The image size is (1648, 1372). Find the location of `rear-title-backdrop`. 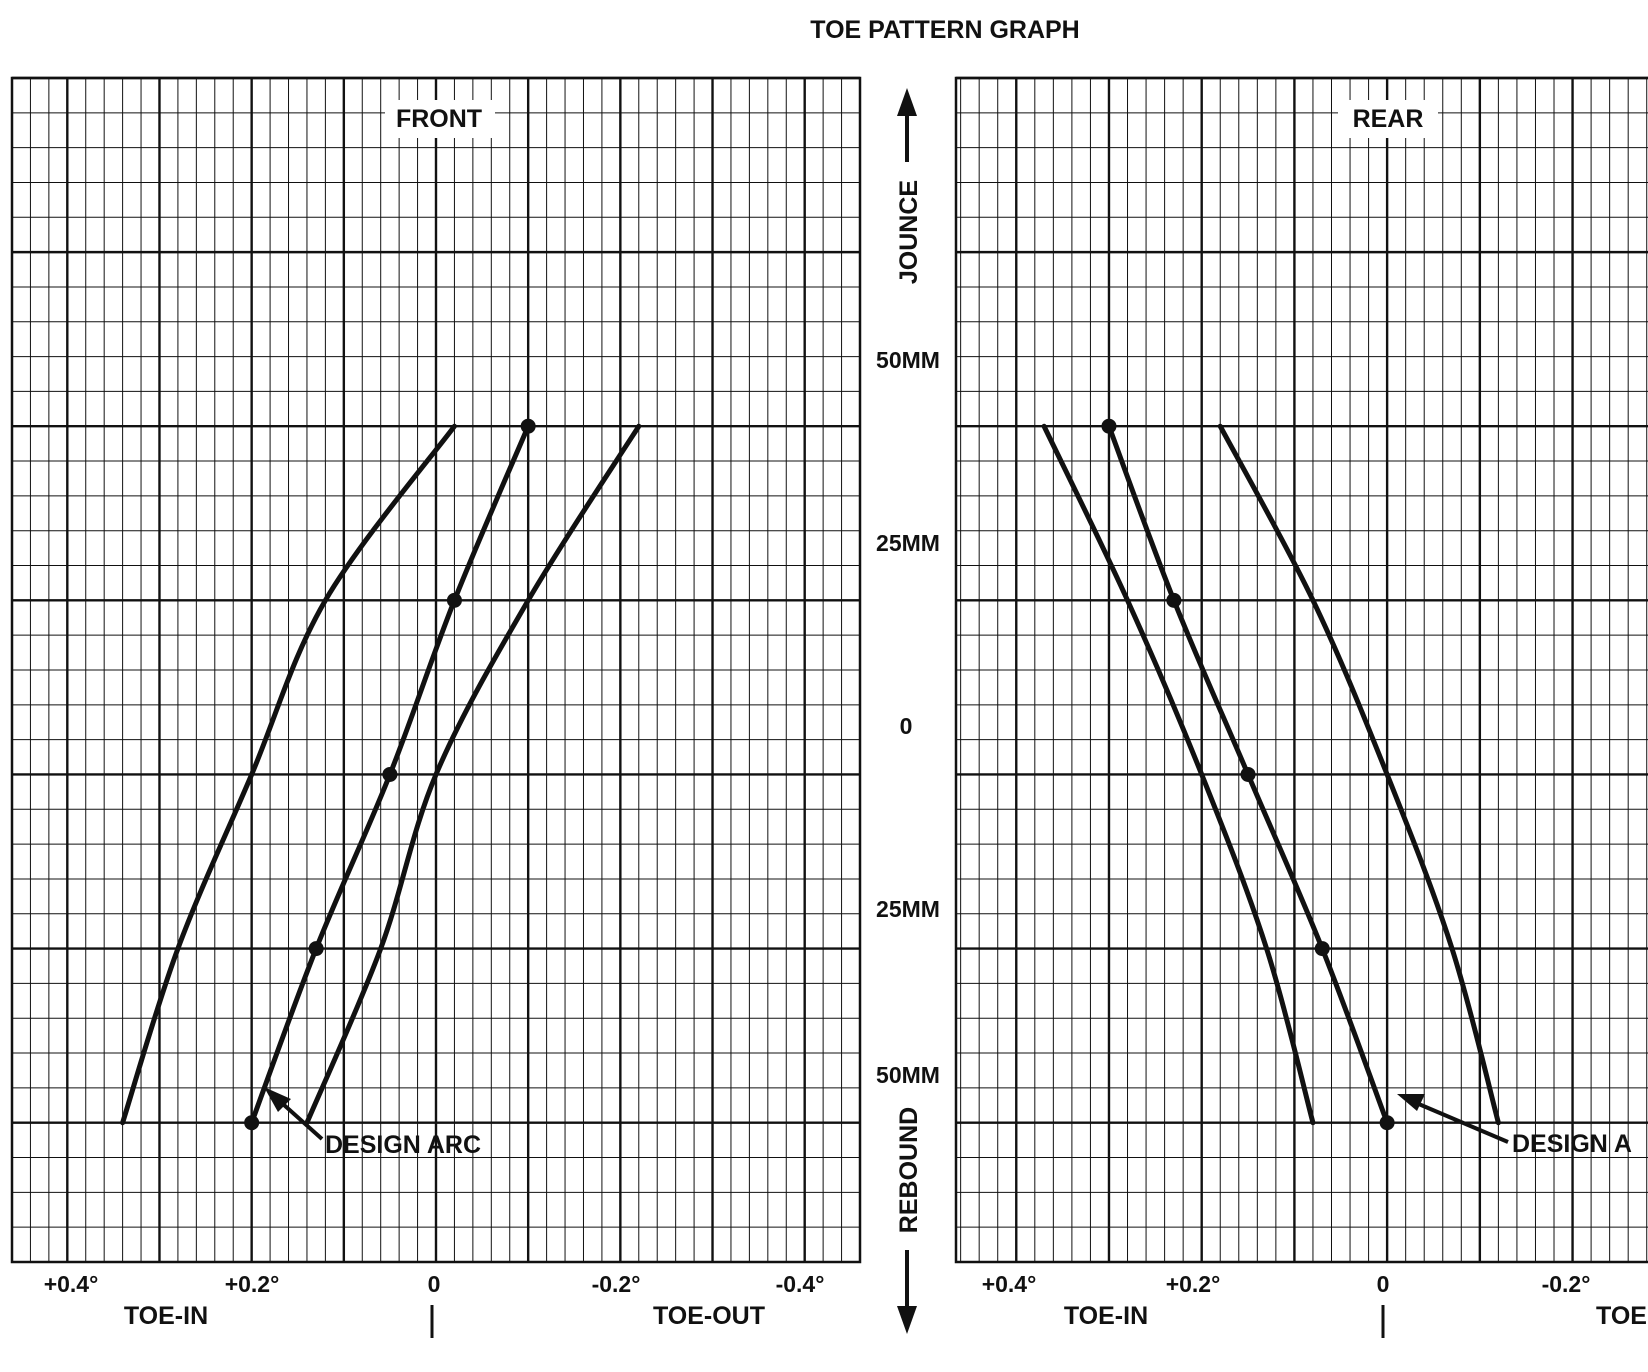

rear-title-backdrop is located at coordinates (1388, 119).